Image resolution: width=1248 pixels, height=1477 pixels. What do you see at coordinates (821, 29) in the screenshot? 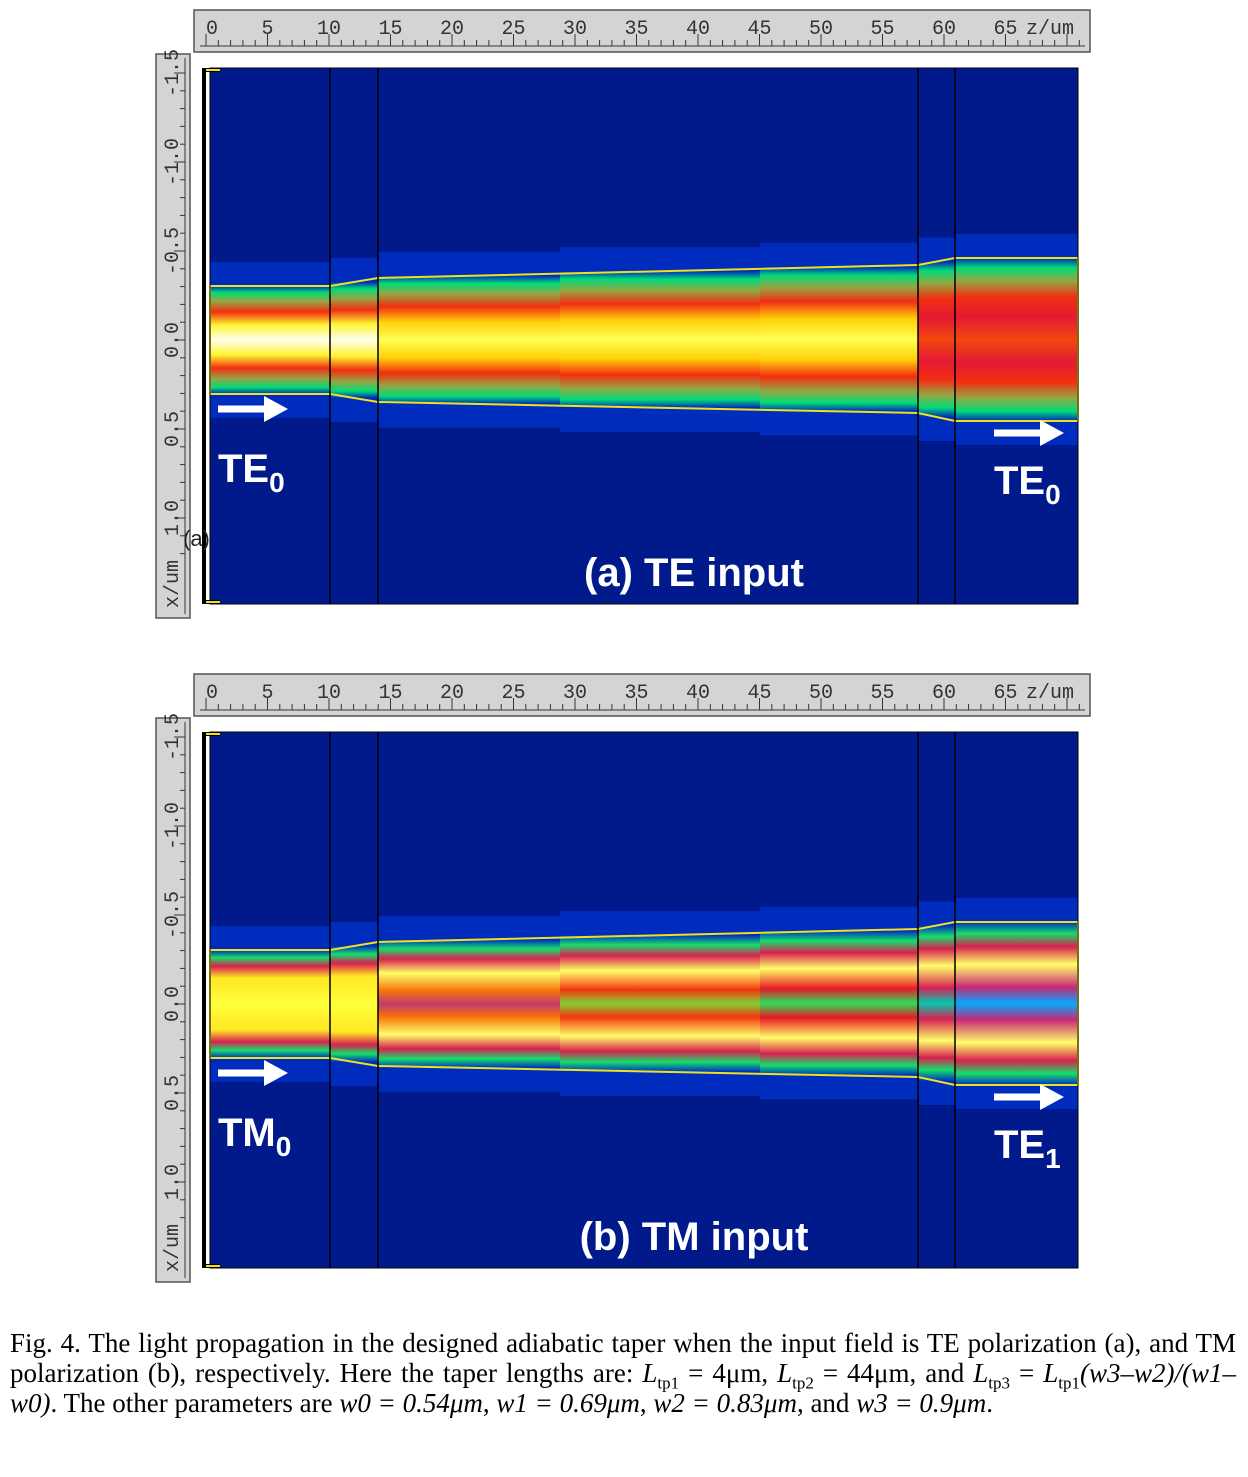
I see `z-tick-label: 50` at bounding box center [821, 29].